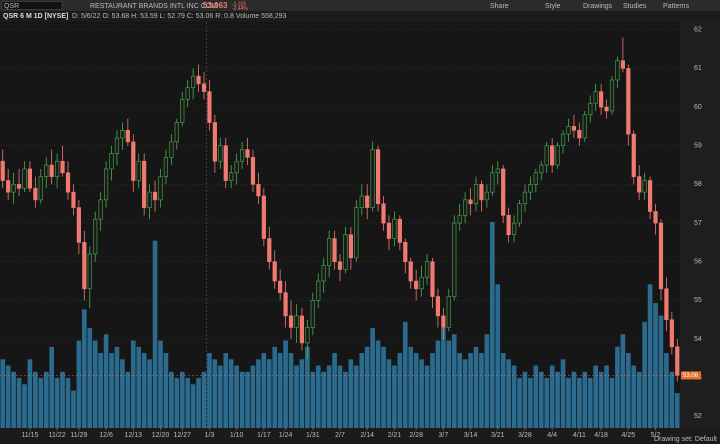 This screenshot has height=444, width=720. What do you see at coordinates (153, 6) in the screenshot?
I see `company: RESTAURANT BRANDS INTL INC COM` at bounding box center [153, 6].